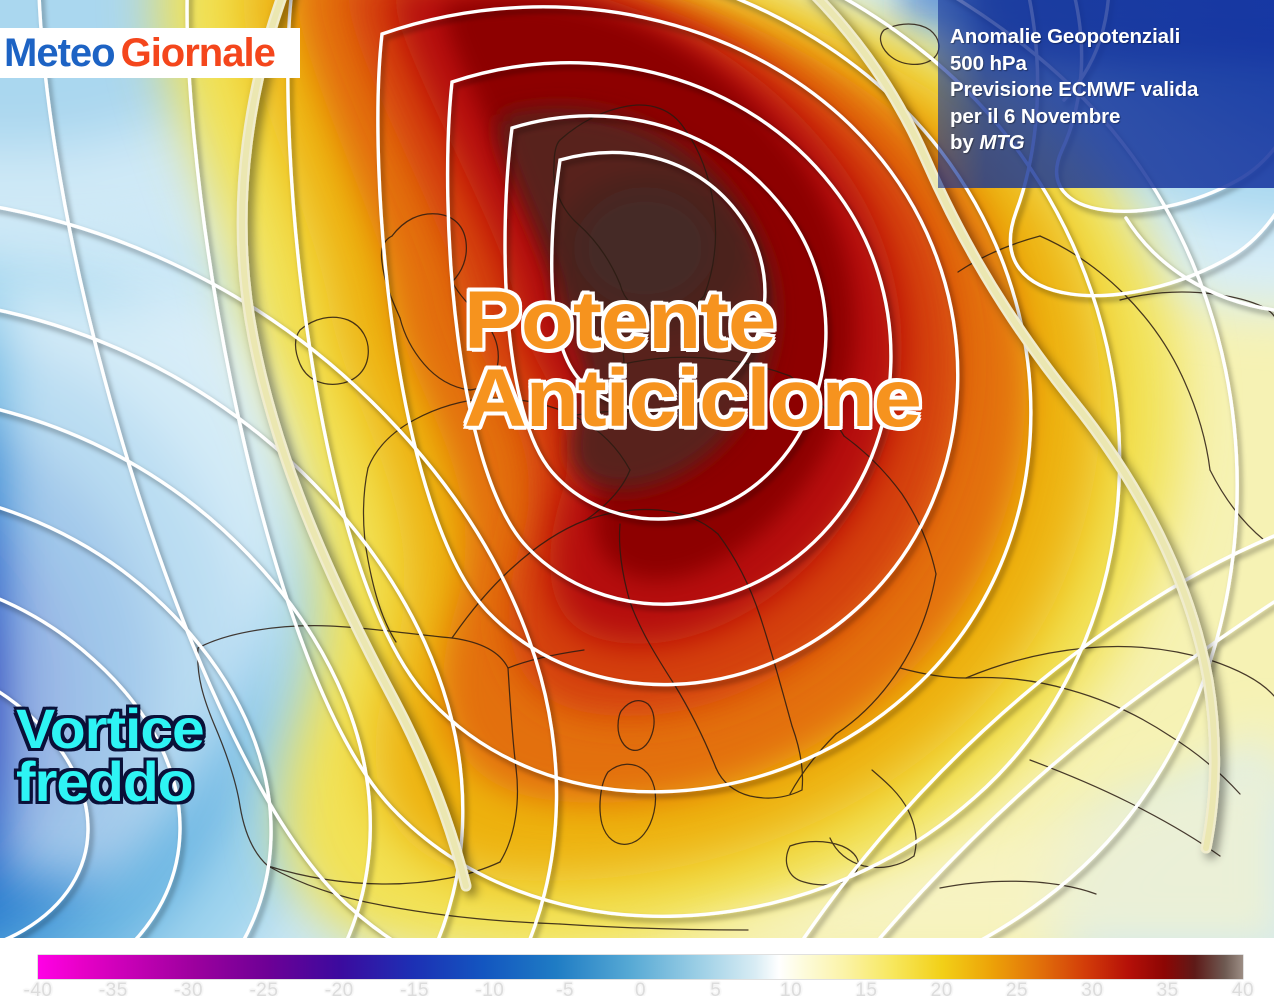 The width and height of the screenshot is (1274, 996). What do you see at coordinates (1092, 988) in the screenshot?
I see `colorbar-tick-30: 30` at bounding box center [1092, 988].